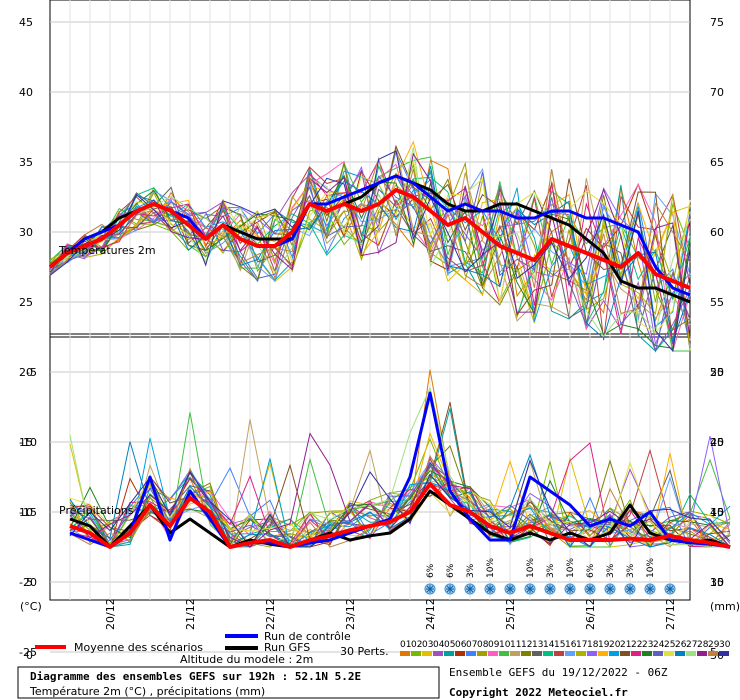  I want to click on y-left-tick: 25, so click(26, 302).